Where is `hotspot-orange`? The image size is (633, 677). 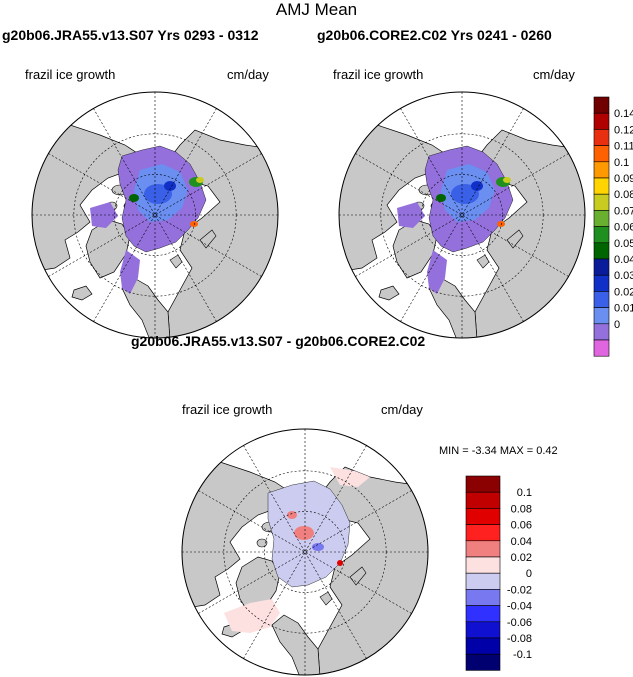 hotspot-orange is located at coordinates (501, 224).